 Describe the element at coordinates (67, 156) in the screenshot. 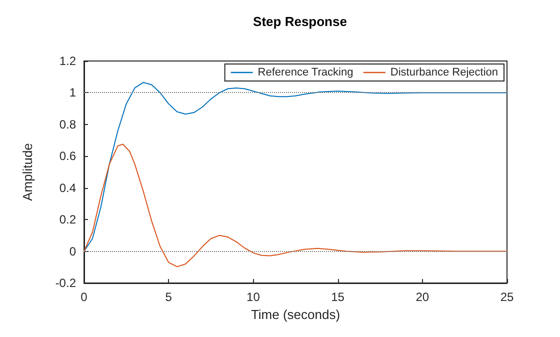

I see `y-tick-label: 0.6` at that location.